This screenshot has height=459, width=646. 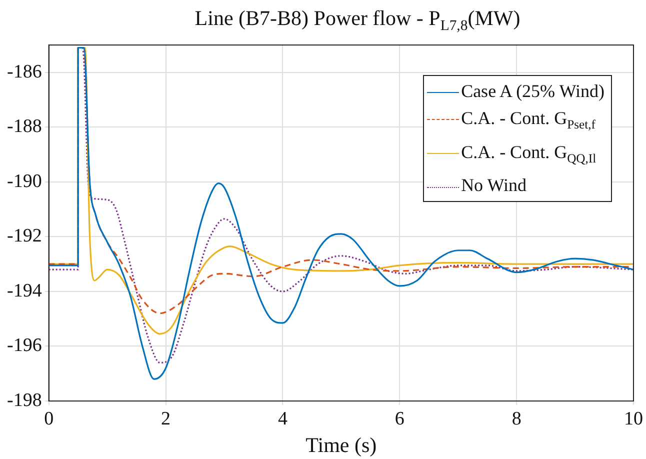 What do you see at coordinates (24, 71) in the screenshot?
I see `y-tick-label: -186` at bounding box center [24, 71].